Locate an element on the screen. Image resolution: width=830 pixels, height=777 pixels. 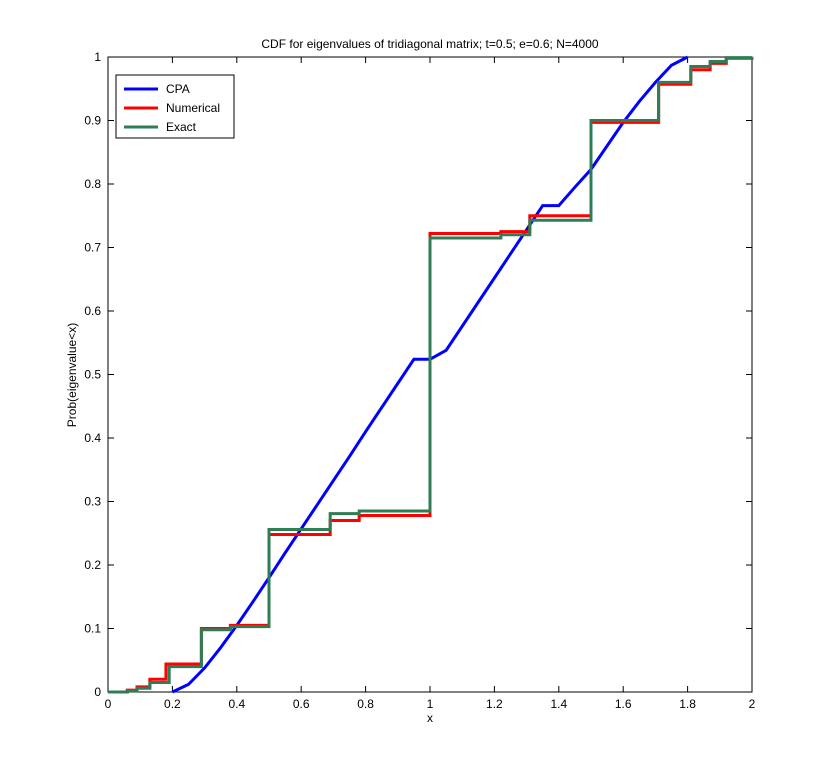
y-tick-label: 0.7 is located at coordinates (92, 248).